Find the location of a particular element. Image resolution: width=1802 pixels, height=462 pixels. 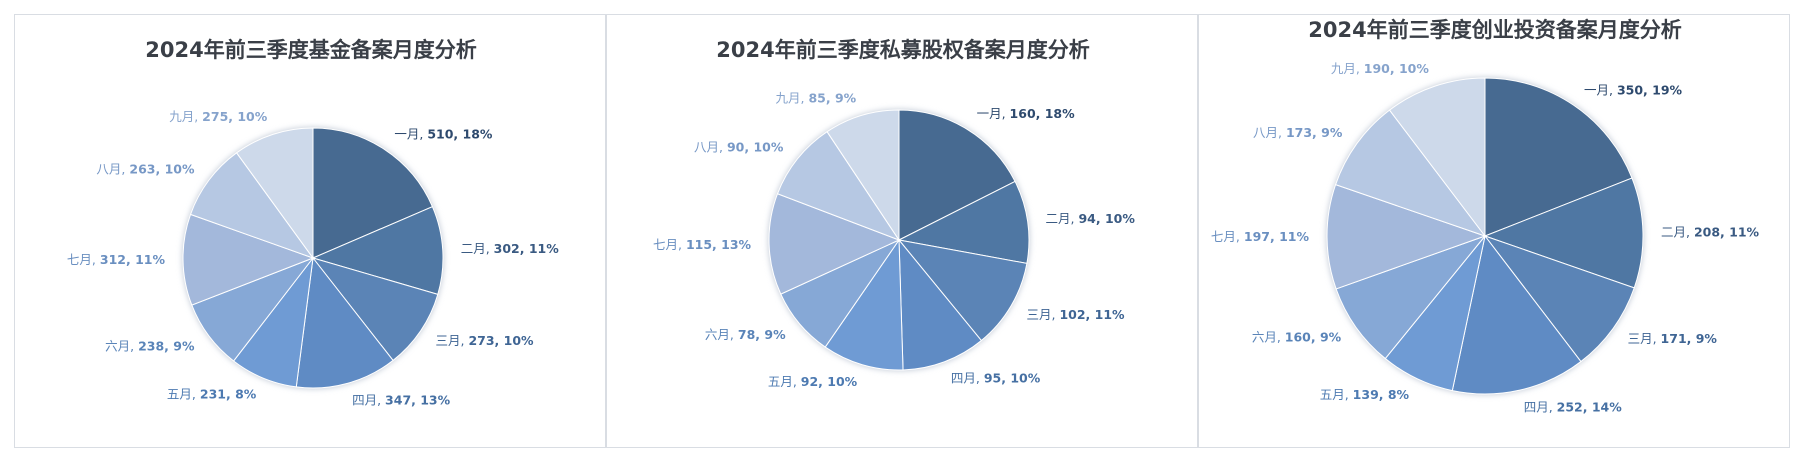

slice-data-label: 九月, 85, 9% is located at coordinates (816, 97).